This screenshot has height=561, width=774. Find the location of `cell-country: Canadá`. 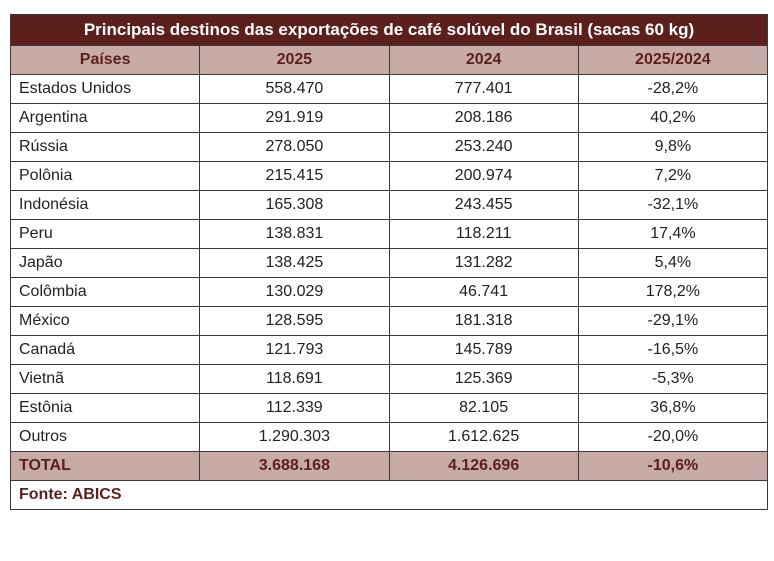

cell-country: Canadá is located at coordinates (105, 350).